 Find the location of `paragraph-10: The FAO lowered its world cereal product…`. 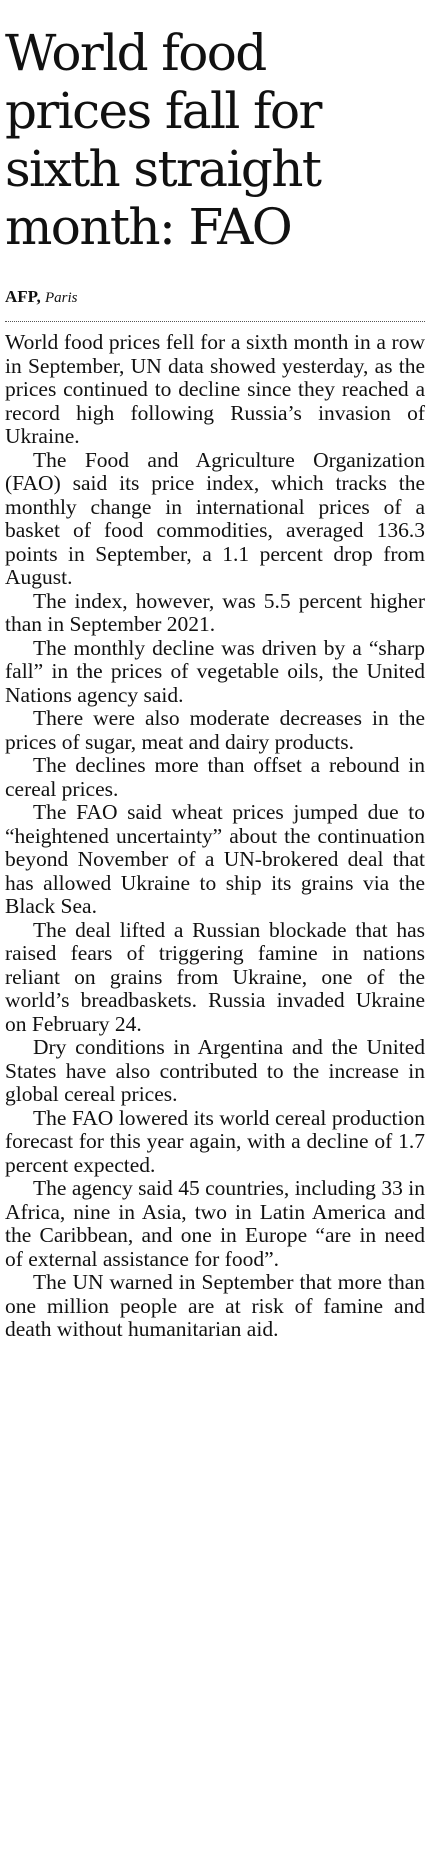

paragraph-10: The FAO lowered its world cereal product… is located at coordinates (215, 1141).